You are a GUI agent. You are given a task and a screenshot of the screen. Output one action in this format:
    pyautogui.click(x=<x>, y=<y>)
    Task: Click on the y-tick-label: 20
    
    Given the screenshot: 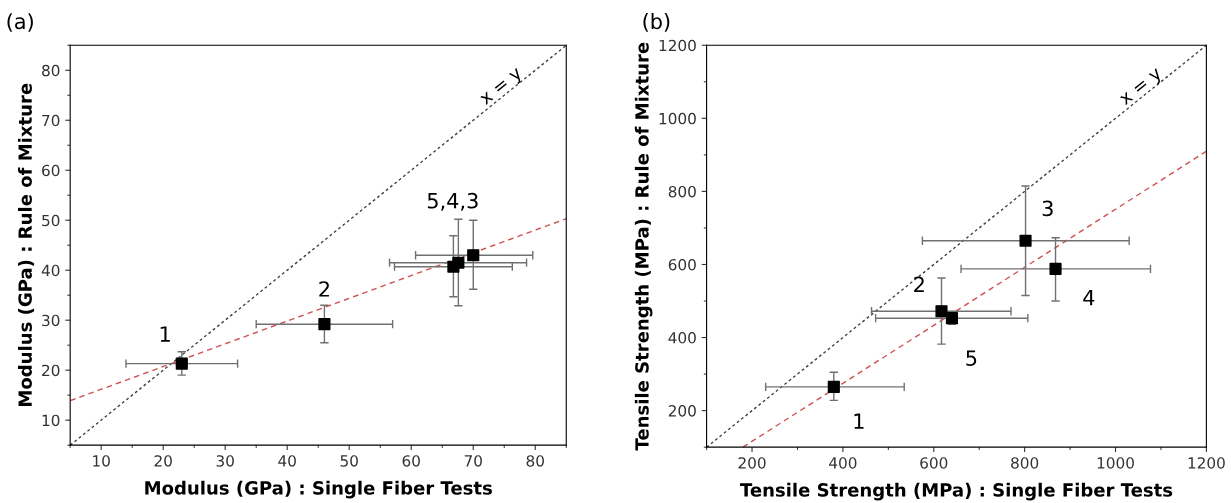 What is the action you would take?
    pyautogui.click(x=51, y=370)
    